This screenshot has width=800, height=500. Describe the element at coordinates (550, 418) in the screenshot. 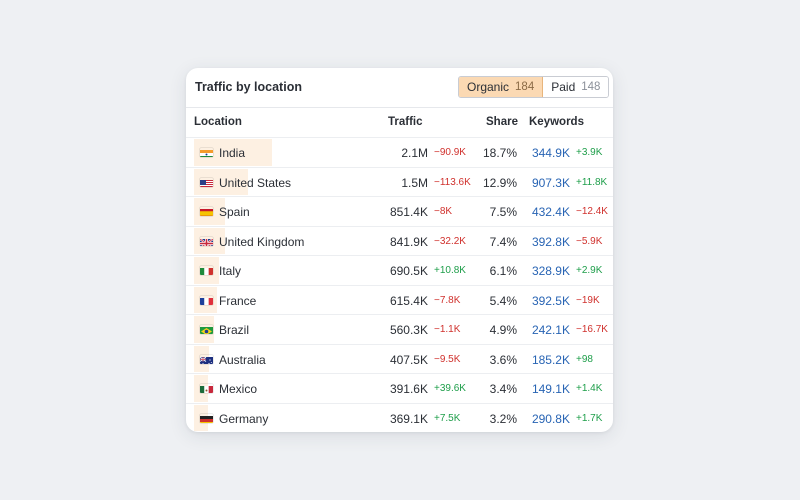

I see `keywords-link: 290.8K` at that location.